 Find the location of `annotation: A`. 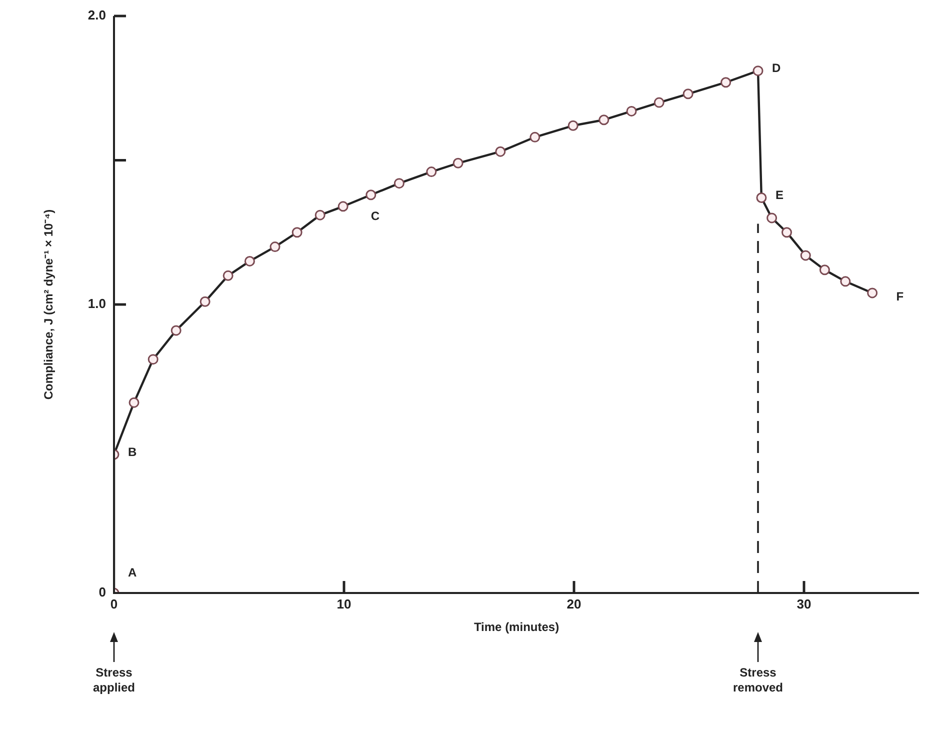

annotation: A is located at coordinates (132, 572).